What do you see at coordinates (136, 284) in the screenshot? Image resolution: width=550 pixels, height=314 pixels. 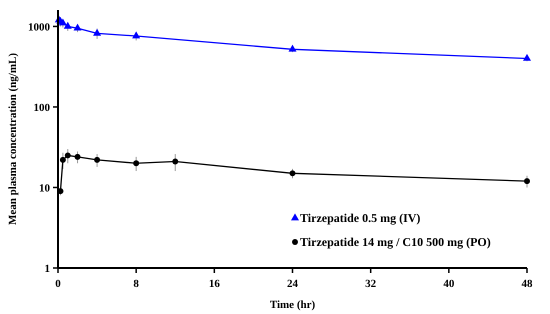 I see `x-tick-label: 8` at bounding box center [136, 284].